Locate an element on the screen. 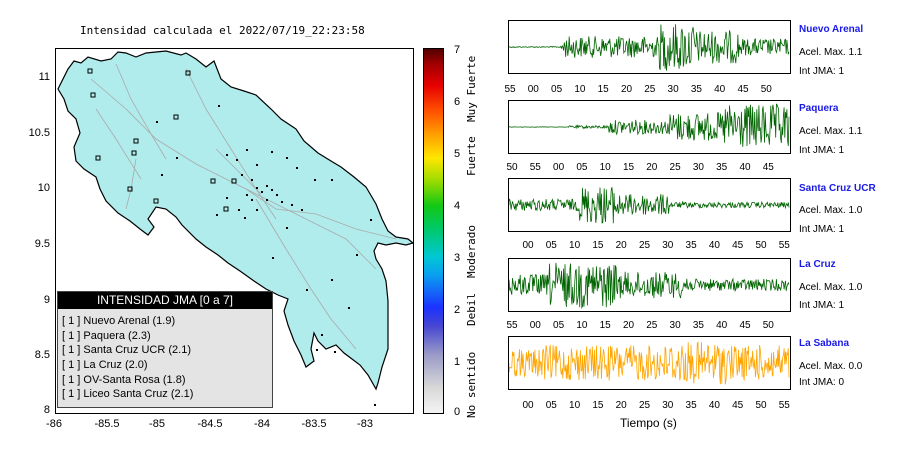 The image size is (910, 460). station-name: Paquera is located at coordinates (819, 108).